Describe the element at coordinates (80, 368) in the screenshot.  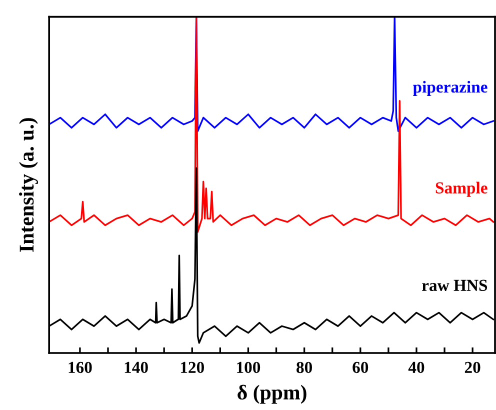
I see `x-tick-label: 160` at that location.